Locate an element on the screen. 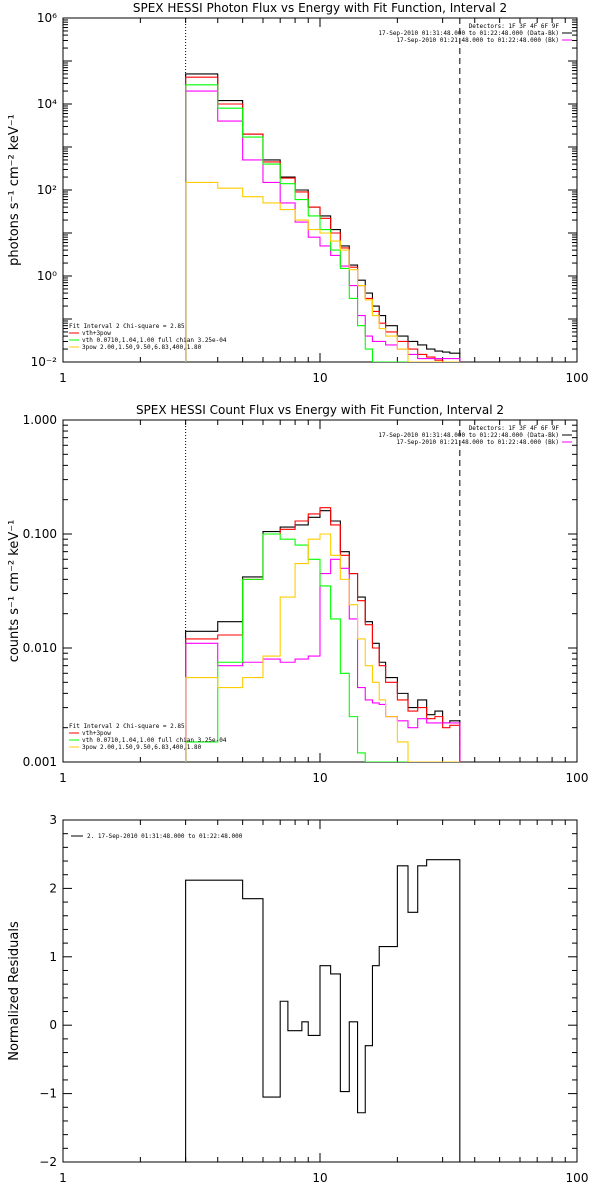  y-tick-label: 1 is located at coordinates (53, 957).